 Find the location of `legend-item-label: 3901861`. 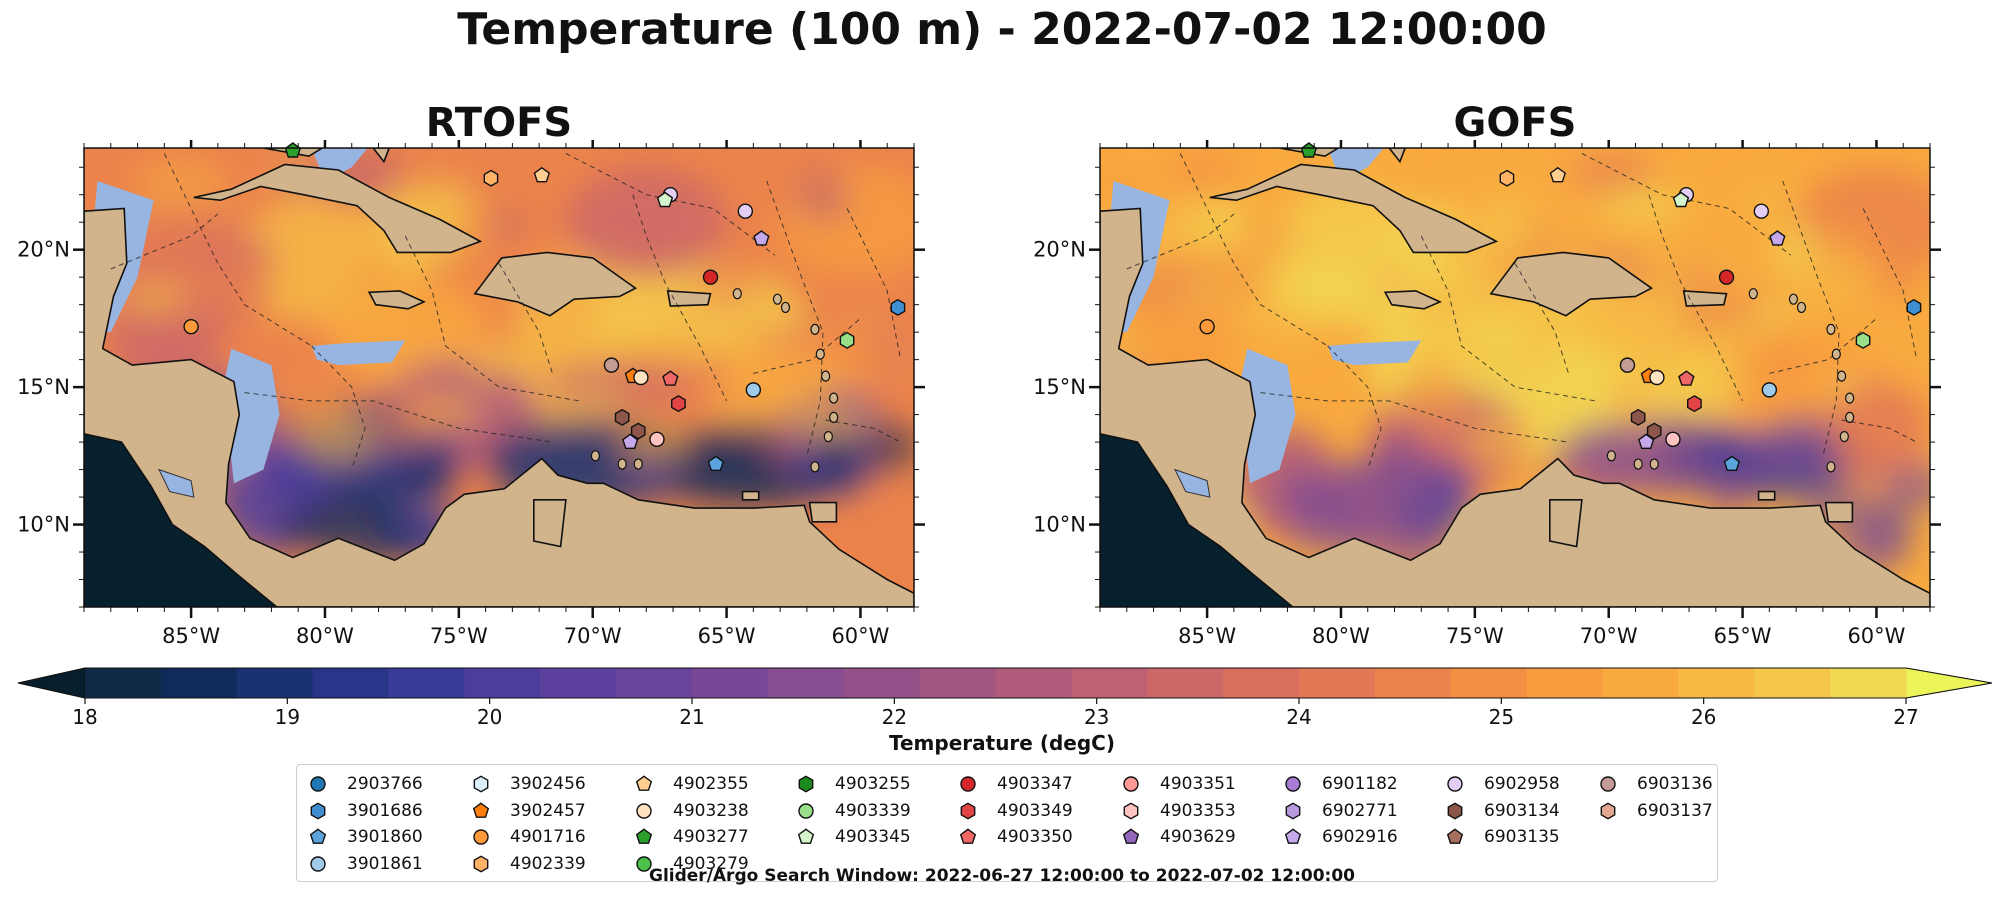

legend-item-label: 3901861 is located at coordinates (385, 863).